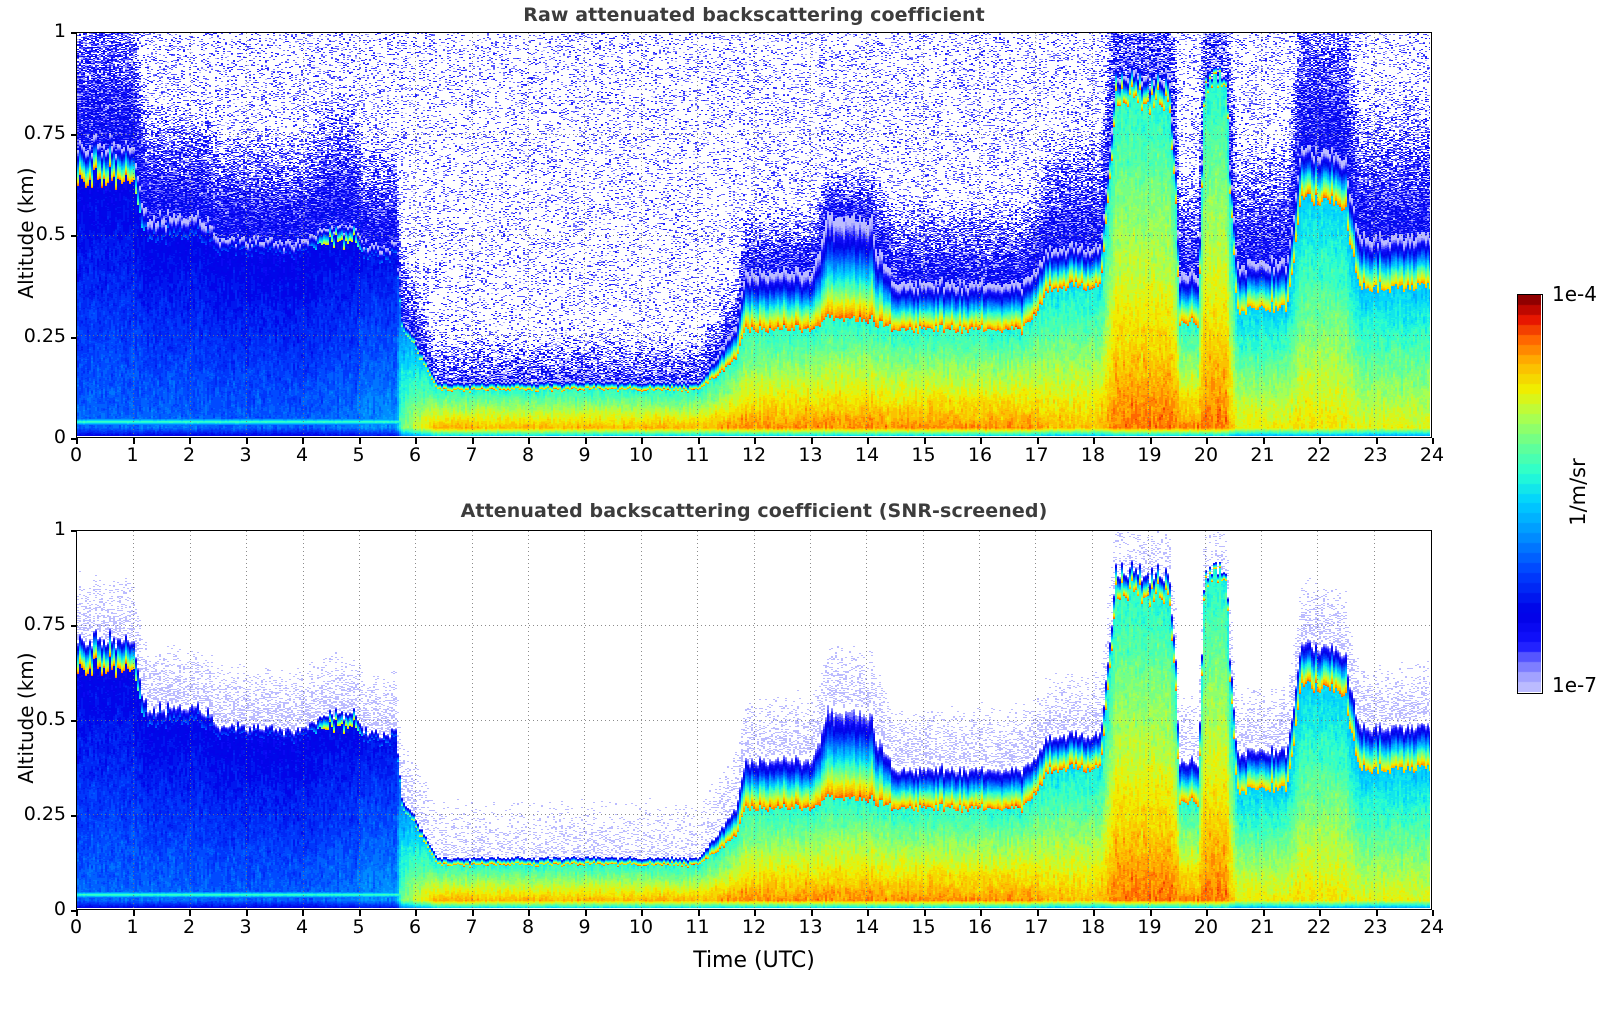 The width and height of the screenshot is (1621, 1020). I want to click on colorbar-gradient, so click(1529, 493).